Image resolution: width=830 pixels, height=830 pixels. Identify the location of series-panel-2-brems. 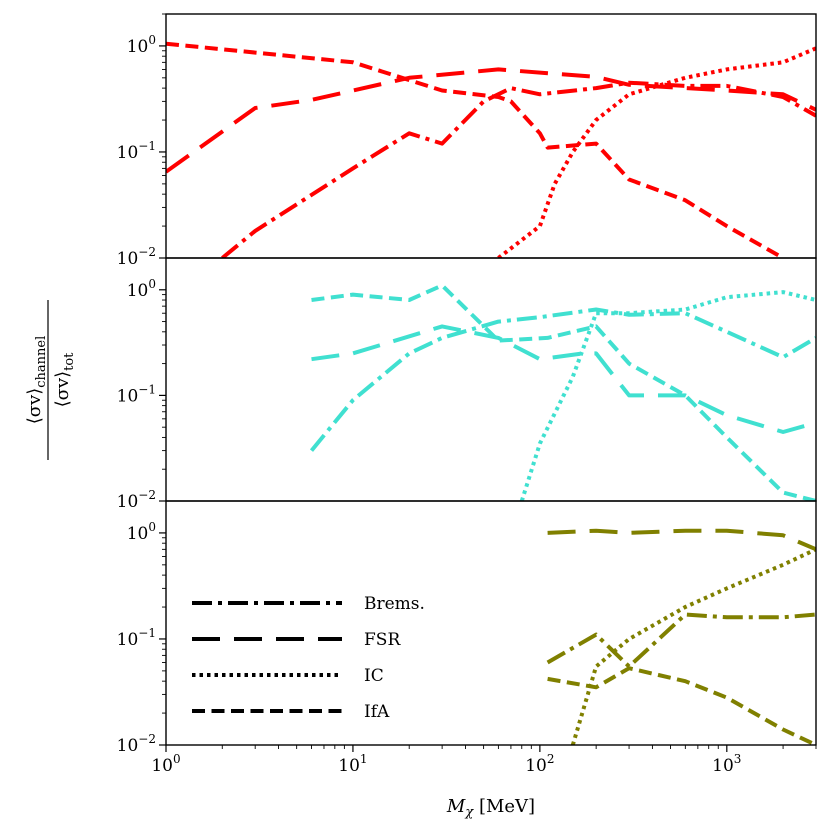
(562, 379).